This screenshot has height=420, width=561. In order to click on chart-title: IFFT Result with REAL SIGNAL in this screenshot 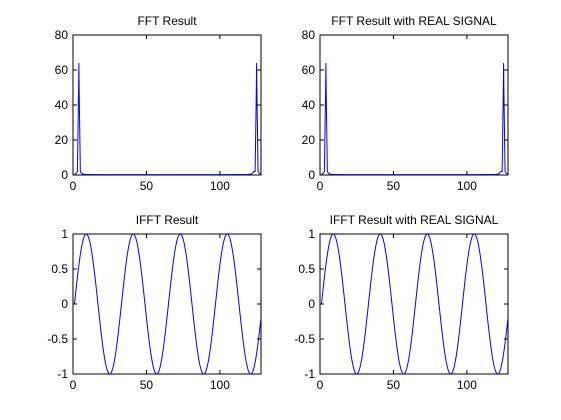, I will do `click(414, 220)`.